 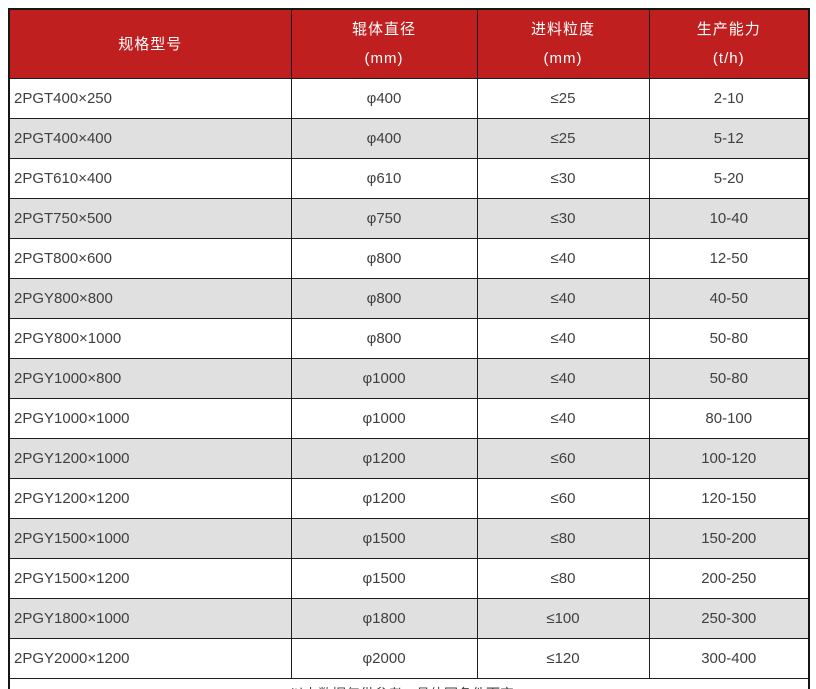 I want to click on table-footnote: 以上数据仅供参考，具体因条件而定。, so click(x=409, y=683).